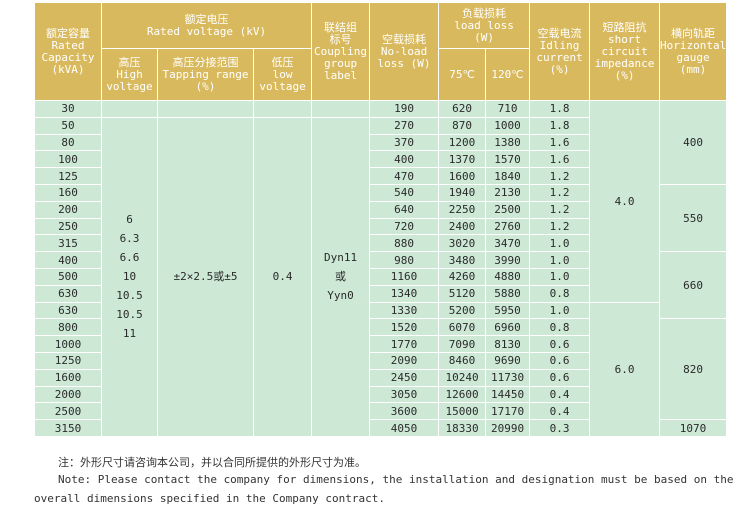  I want to click on cell-load-75: 5120, so click(462, 293).